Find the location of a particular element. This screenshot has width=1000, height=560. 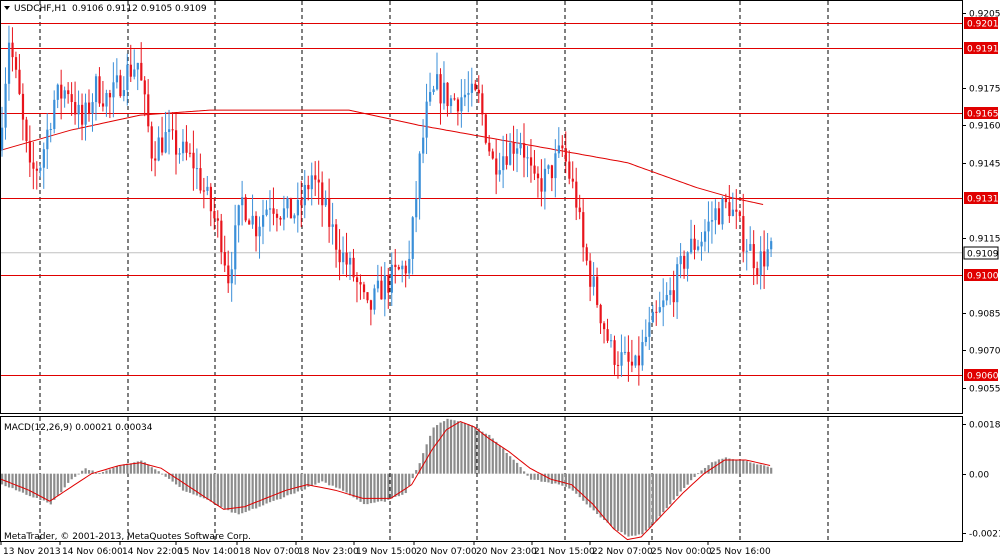

time-tick-label: 20 Nov 23:00 is located at coordinates (506, 552).